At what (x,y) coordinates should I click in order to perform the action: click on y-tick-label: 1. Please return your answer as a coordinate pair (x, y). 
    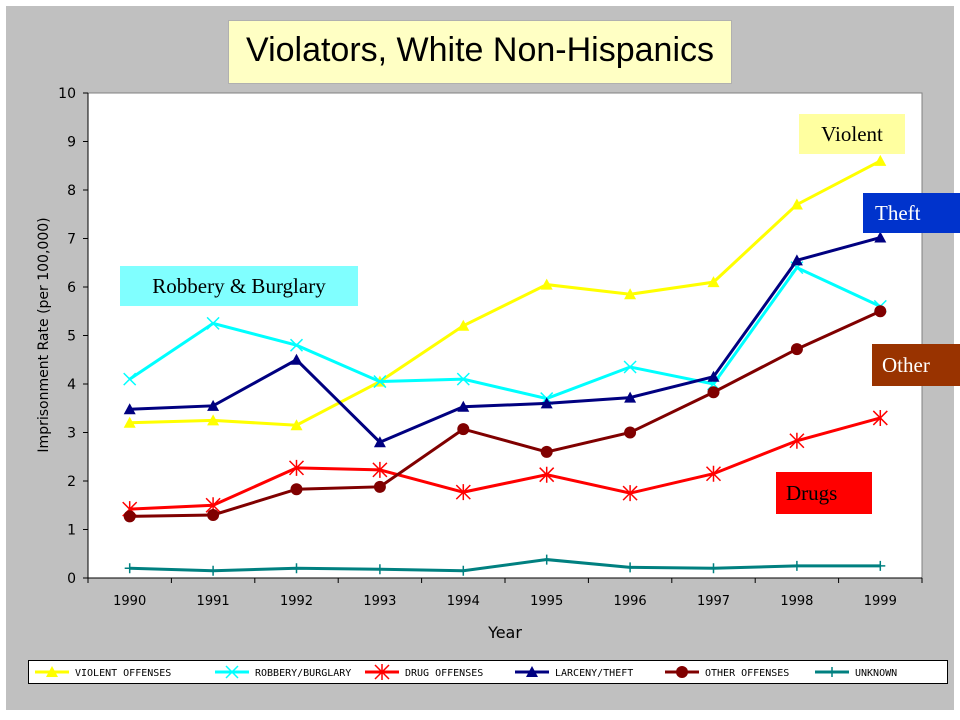
    Looking at the image, I should click on (71, 531).